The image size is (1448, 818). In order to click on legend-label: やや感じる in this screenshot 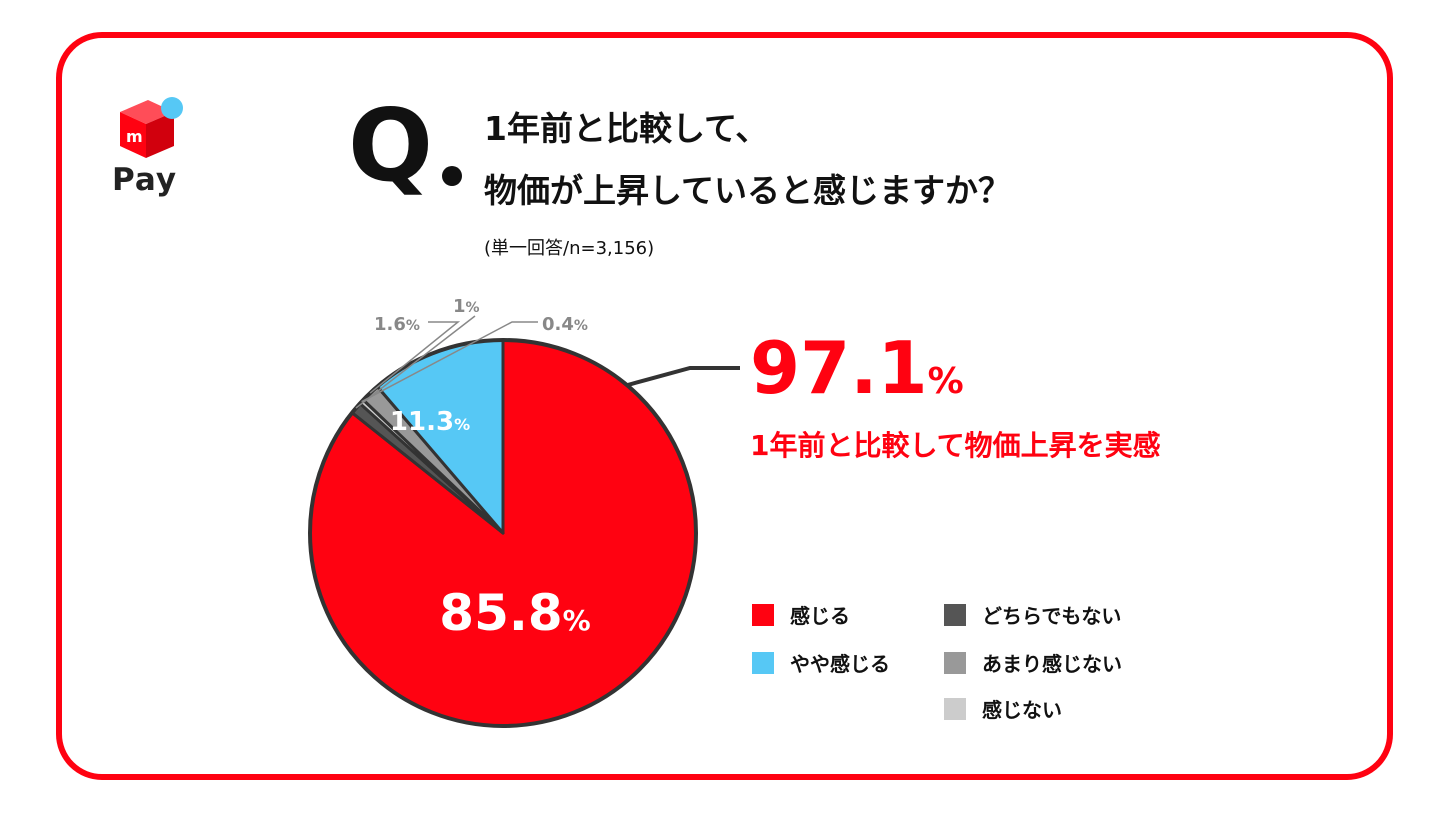, I will do `click(840, 664)`.